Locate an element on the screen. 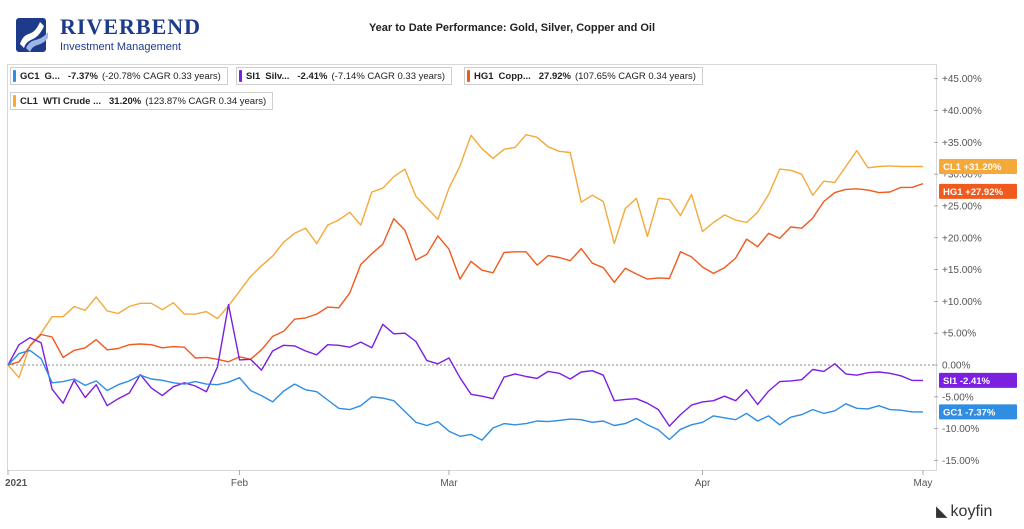  end-tag-label: GC1 -7.37% is located at coordinates (969, 412).